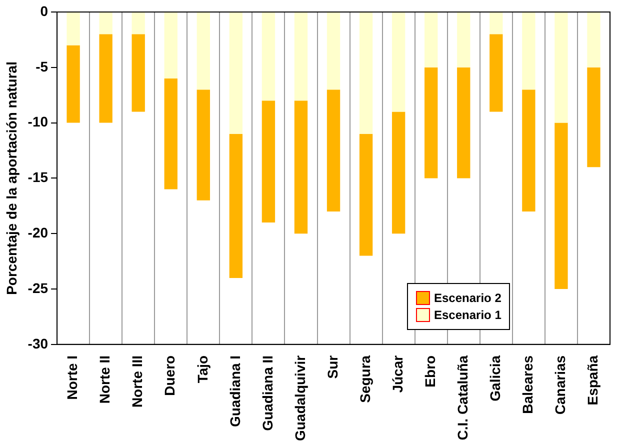 The height and width of the screenshot is (444, 618). What do you see at coordinates (592, 380) in the screenshot?
I see `x-tick-label: España` at bounding box center [592, 380].